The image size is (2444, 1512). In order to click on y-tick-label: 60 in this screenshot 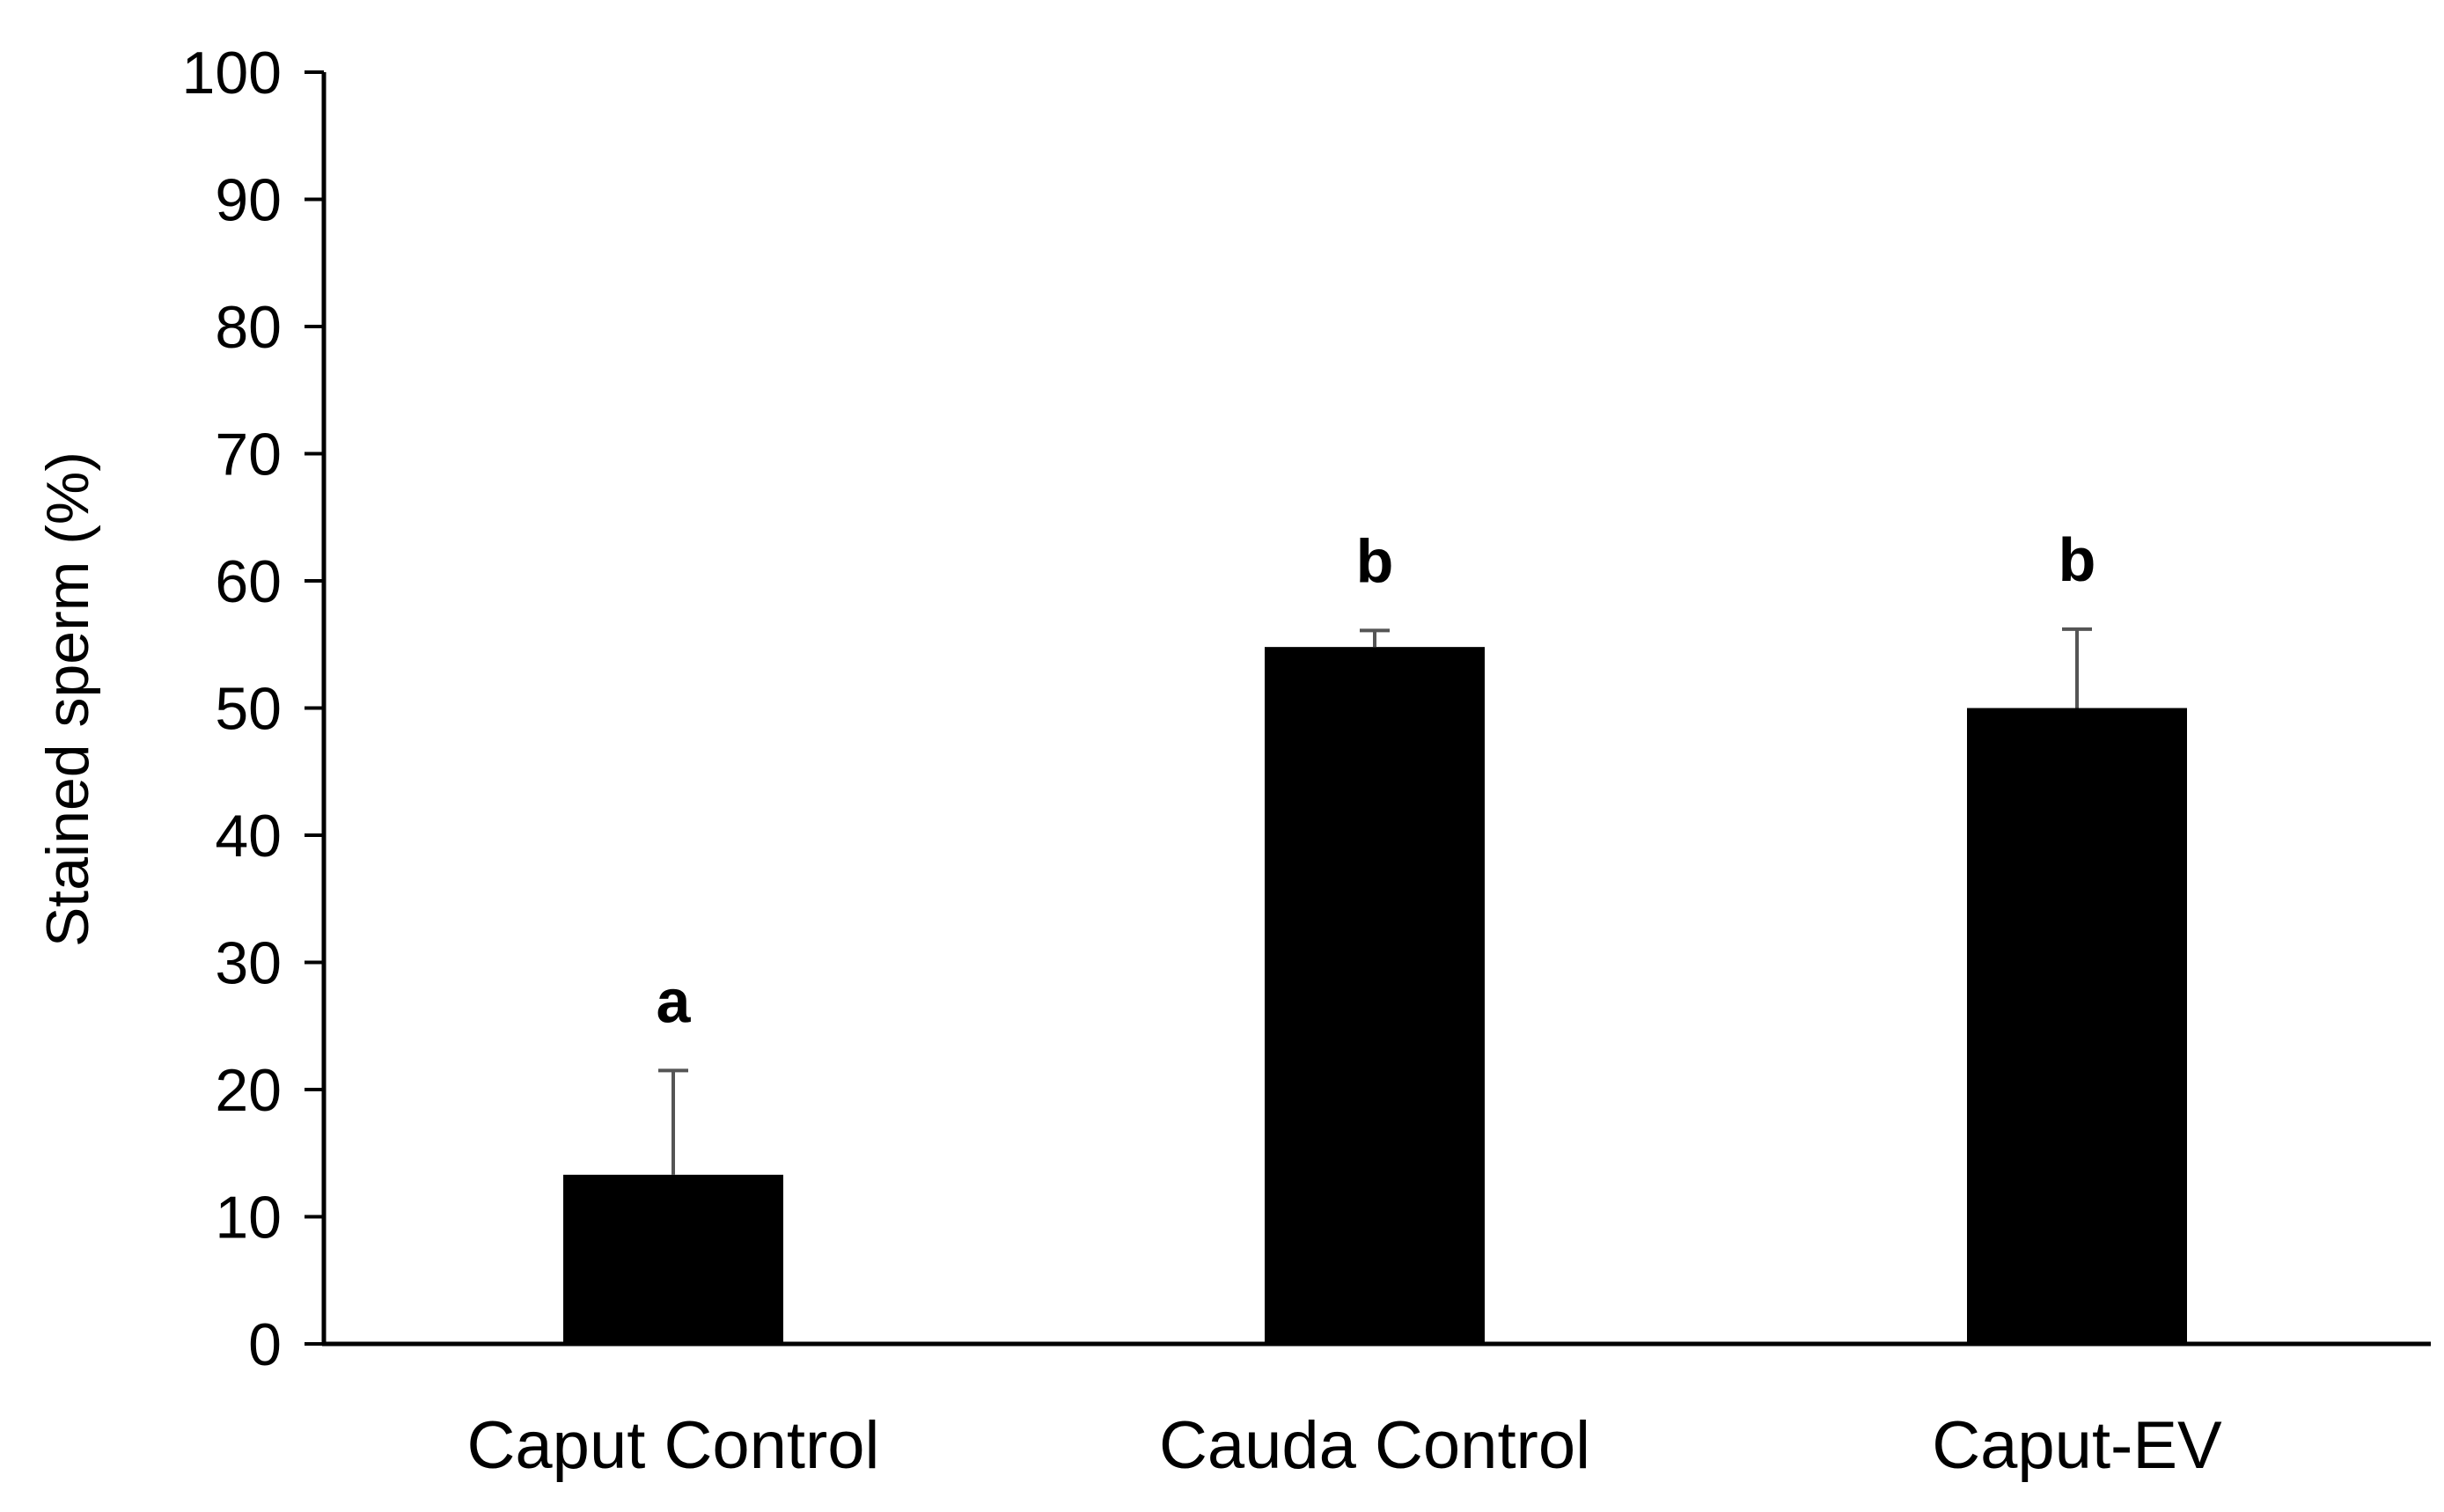, I will do `click(249, 581)`.